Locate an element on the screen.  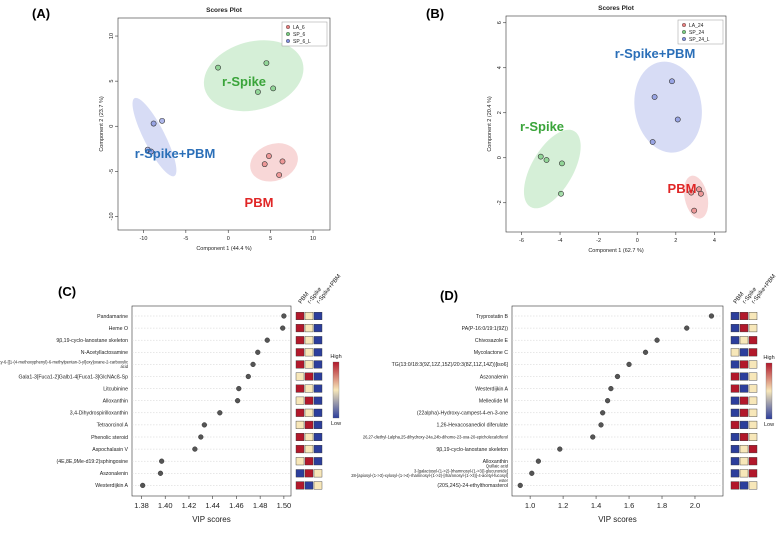
metabolite-label: Aszonalenin is located at coordinates (114, 474).